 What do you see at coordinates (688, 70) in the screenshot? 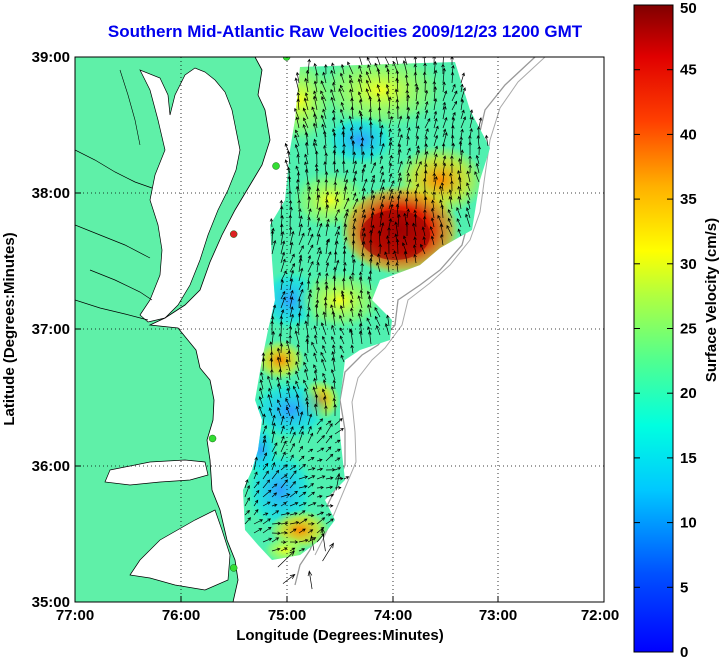
I see `colorbar-tick-label: 45` at bounding box center [688, 70].